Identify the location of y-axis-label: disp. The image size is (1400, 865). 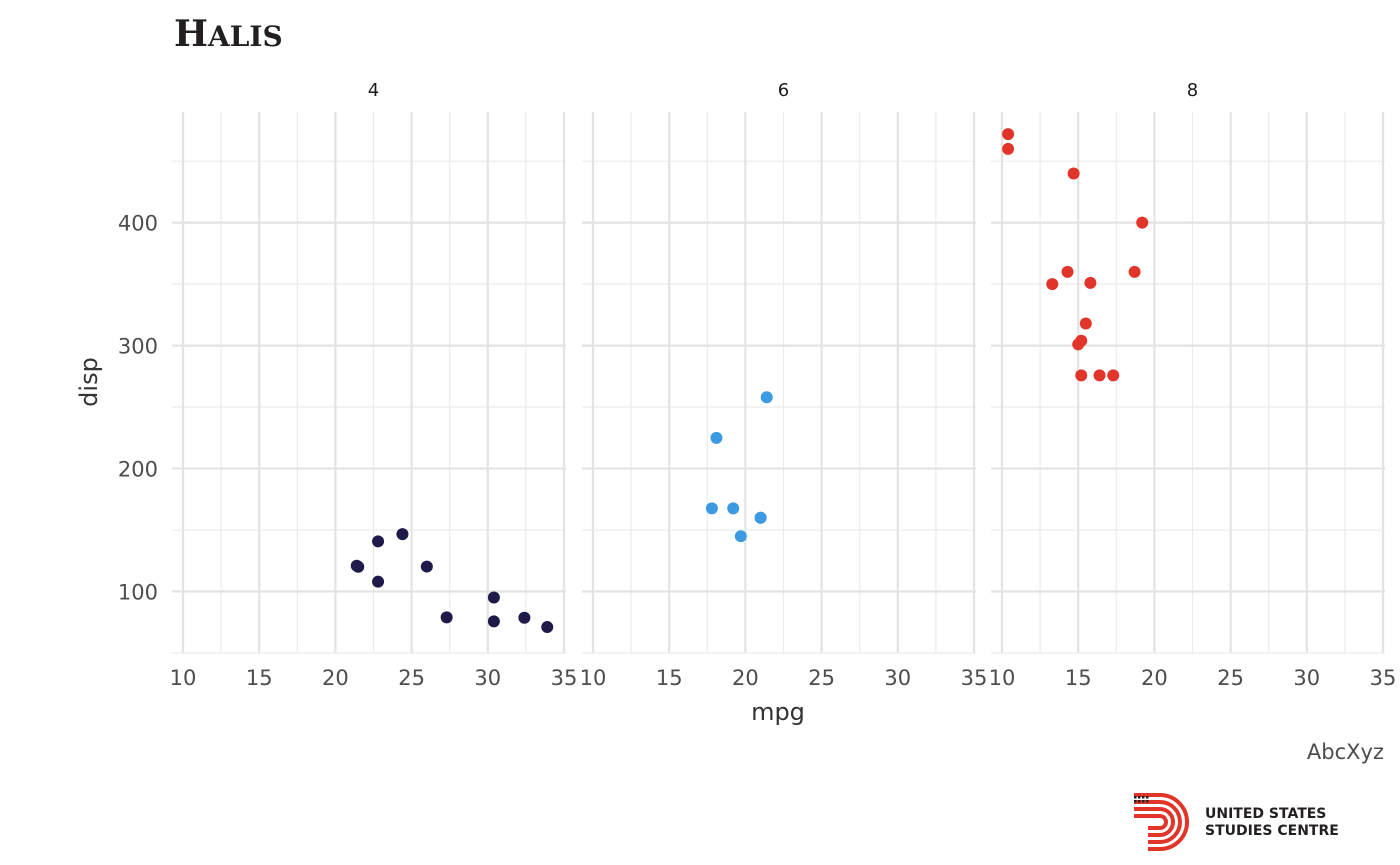
(89, 382).